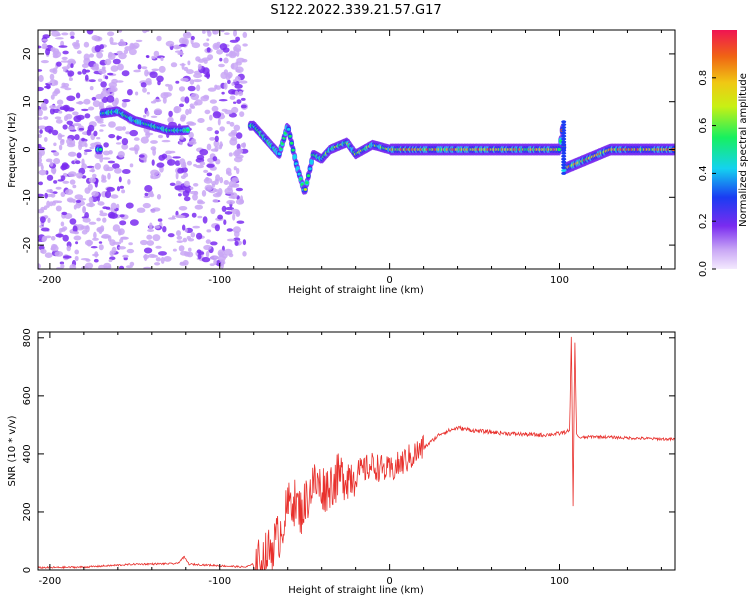 This screenshot has height=600, width=750. I want to click on y-tick-label: 0, so click(27, 570).